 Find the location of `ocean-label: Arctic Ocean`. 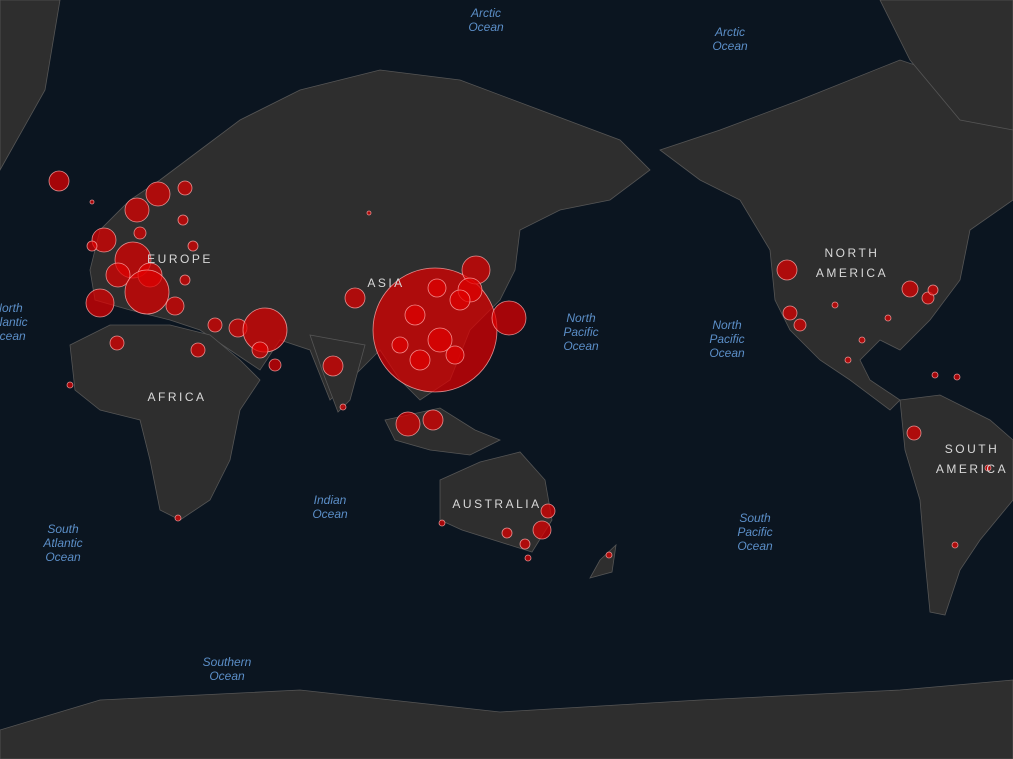

ocean-label: Arctic Ocean is located at coordinates (486, 20).